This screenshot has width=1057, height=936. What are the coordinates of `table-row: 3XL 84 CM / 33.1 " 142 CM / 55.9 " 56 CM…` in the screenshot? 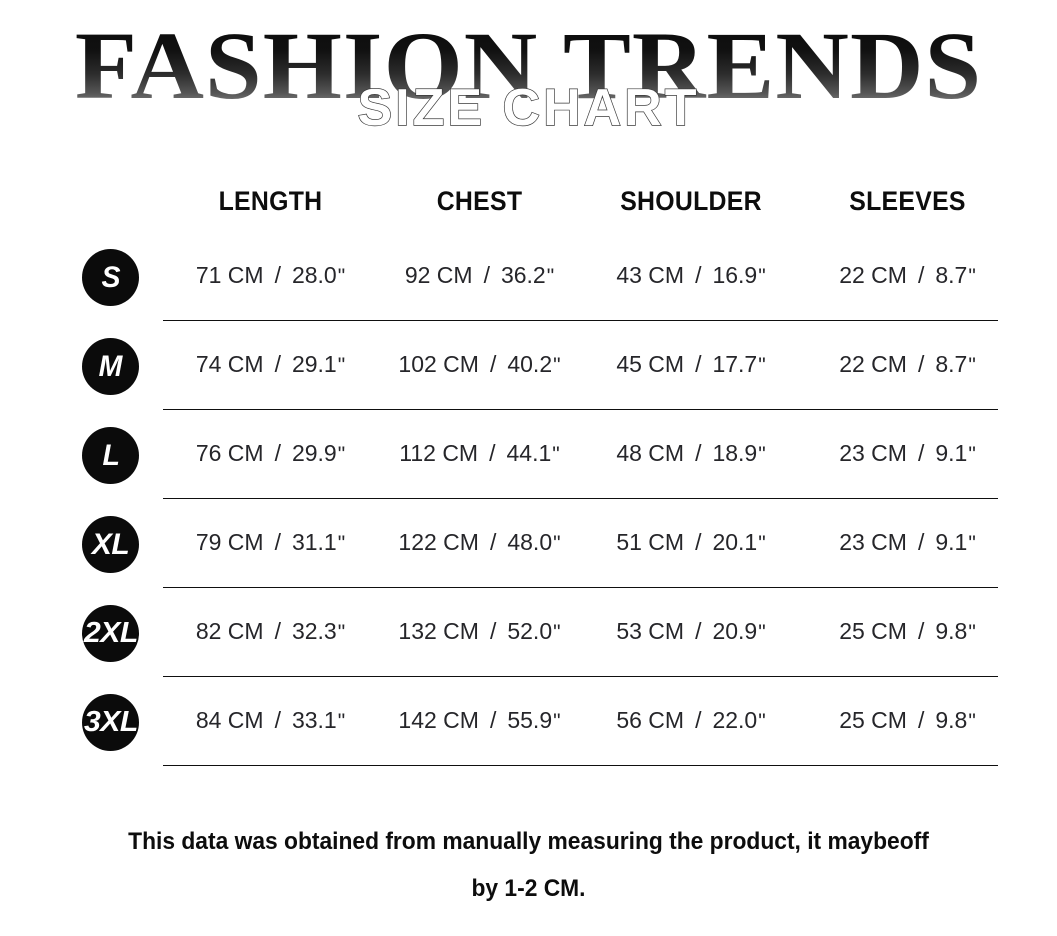 It's located at (528, 721).